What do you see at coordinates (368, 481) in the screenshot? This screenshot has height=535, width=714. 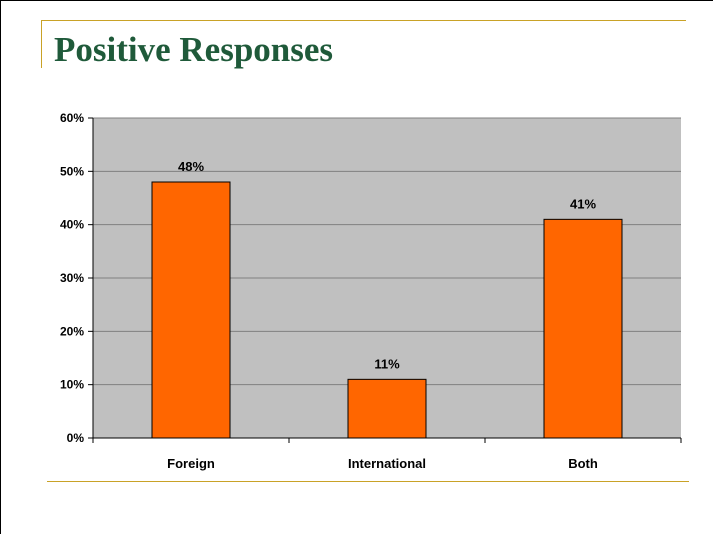 I see `footer-accent-line` at bounding box center [368, 481].